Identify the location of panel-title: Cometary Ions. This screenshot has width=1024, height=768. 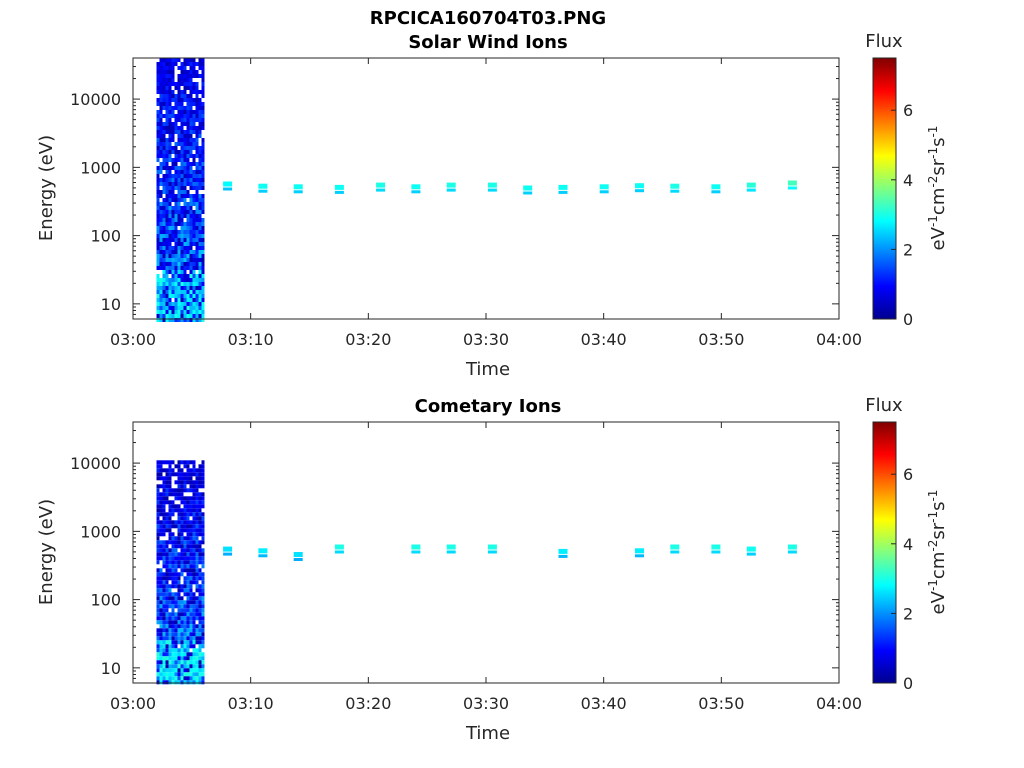
(488, 406).